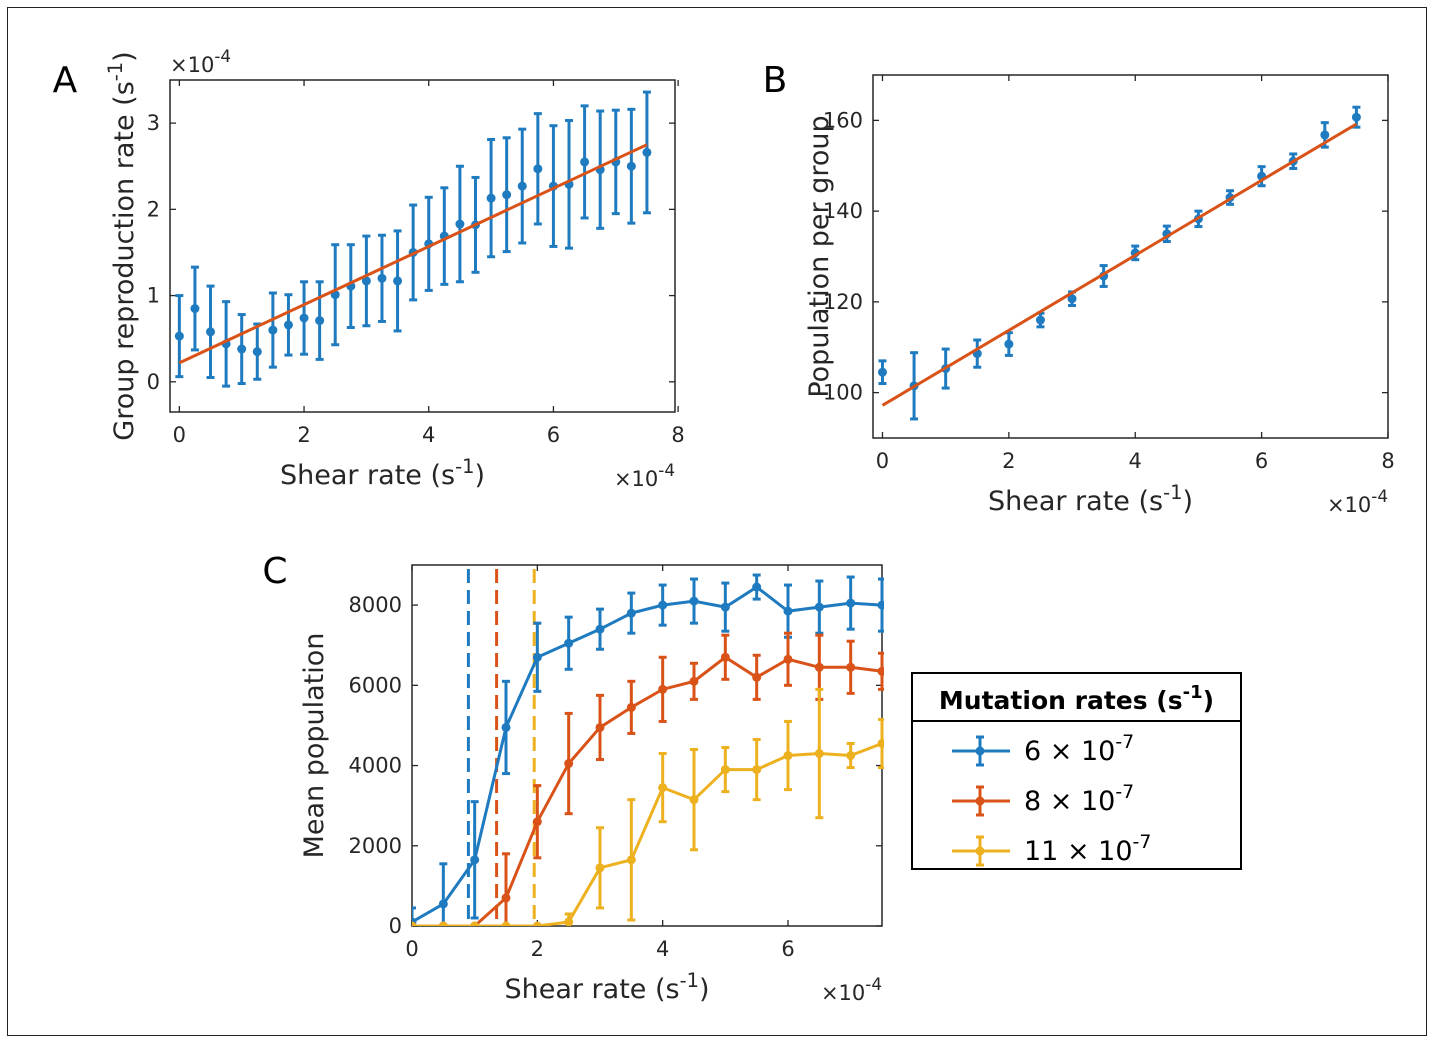 The width and height of the screenshot is (1435, 1049). I want to click on legend-entry-base: 6 × 10, so click(1069, 751).